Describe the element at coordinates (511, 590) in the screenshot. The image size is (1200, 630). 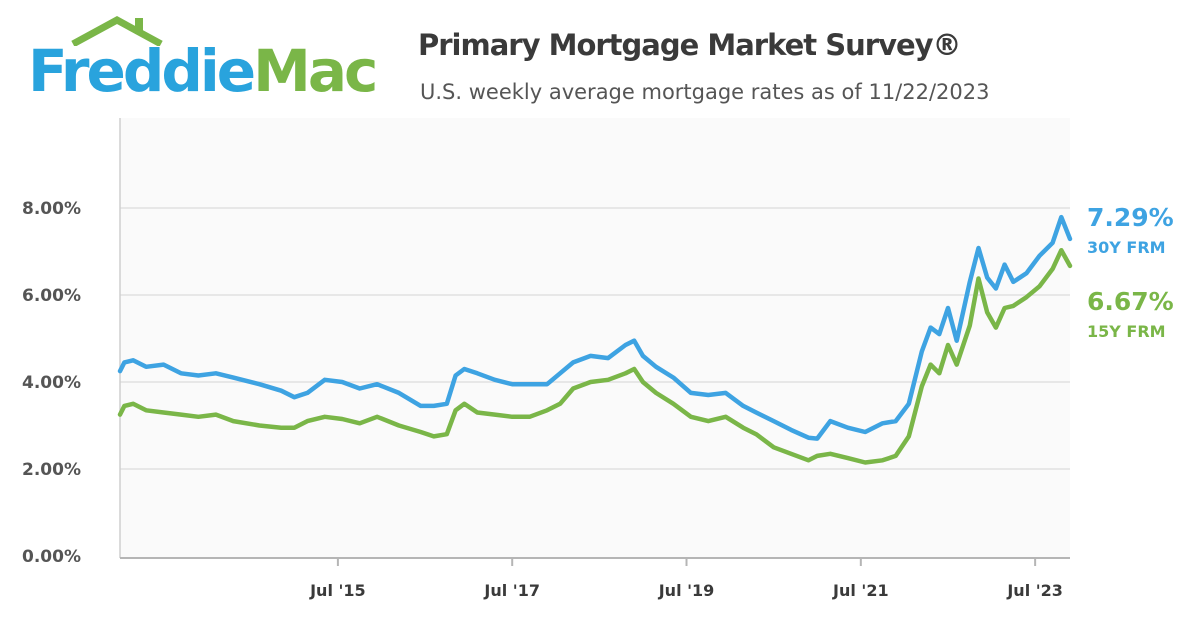
I see `x-tick-label: Jul '17` at that location.